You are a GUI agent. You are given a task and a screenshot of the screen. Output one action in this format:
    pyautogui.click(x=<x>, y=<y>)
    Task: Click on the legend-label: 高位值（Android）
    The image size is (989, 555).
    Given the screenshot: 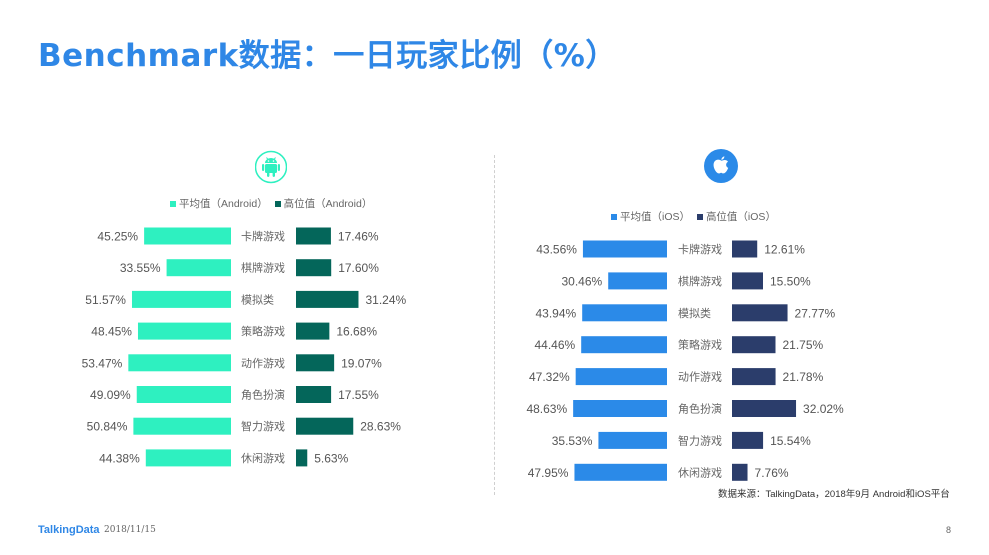 What is the action you would take?
    pyautogui.click(x=328, y=204)
    